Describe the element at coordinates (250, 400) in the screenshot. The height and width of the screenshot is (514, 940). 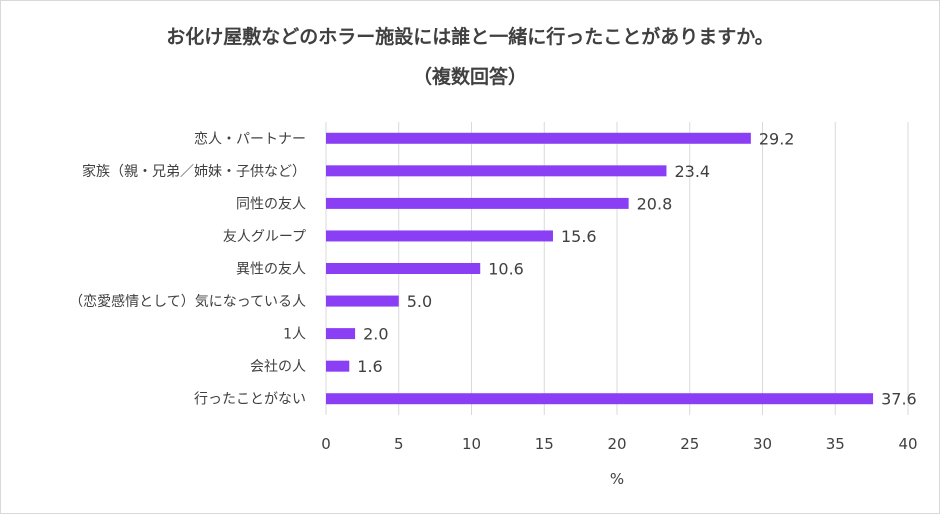
I see `category-label: 行ったことがない` at that location.